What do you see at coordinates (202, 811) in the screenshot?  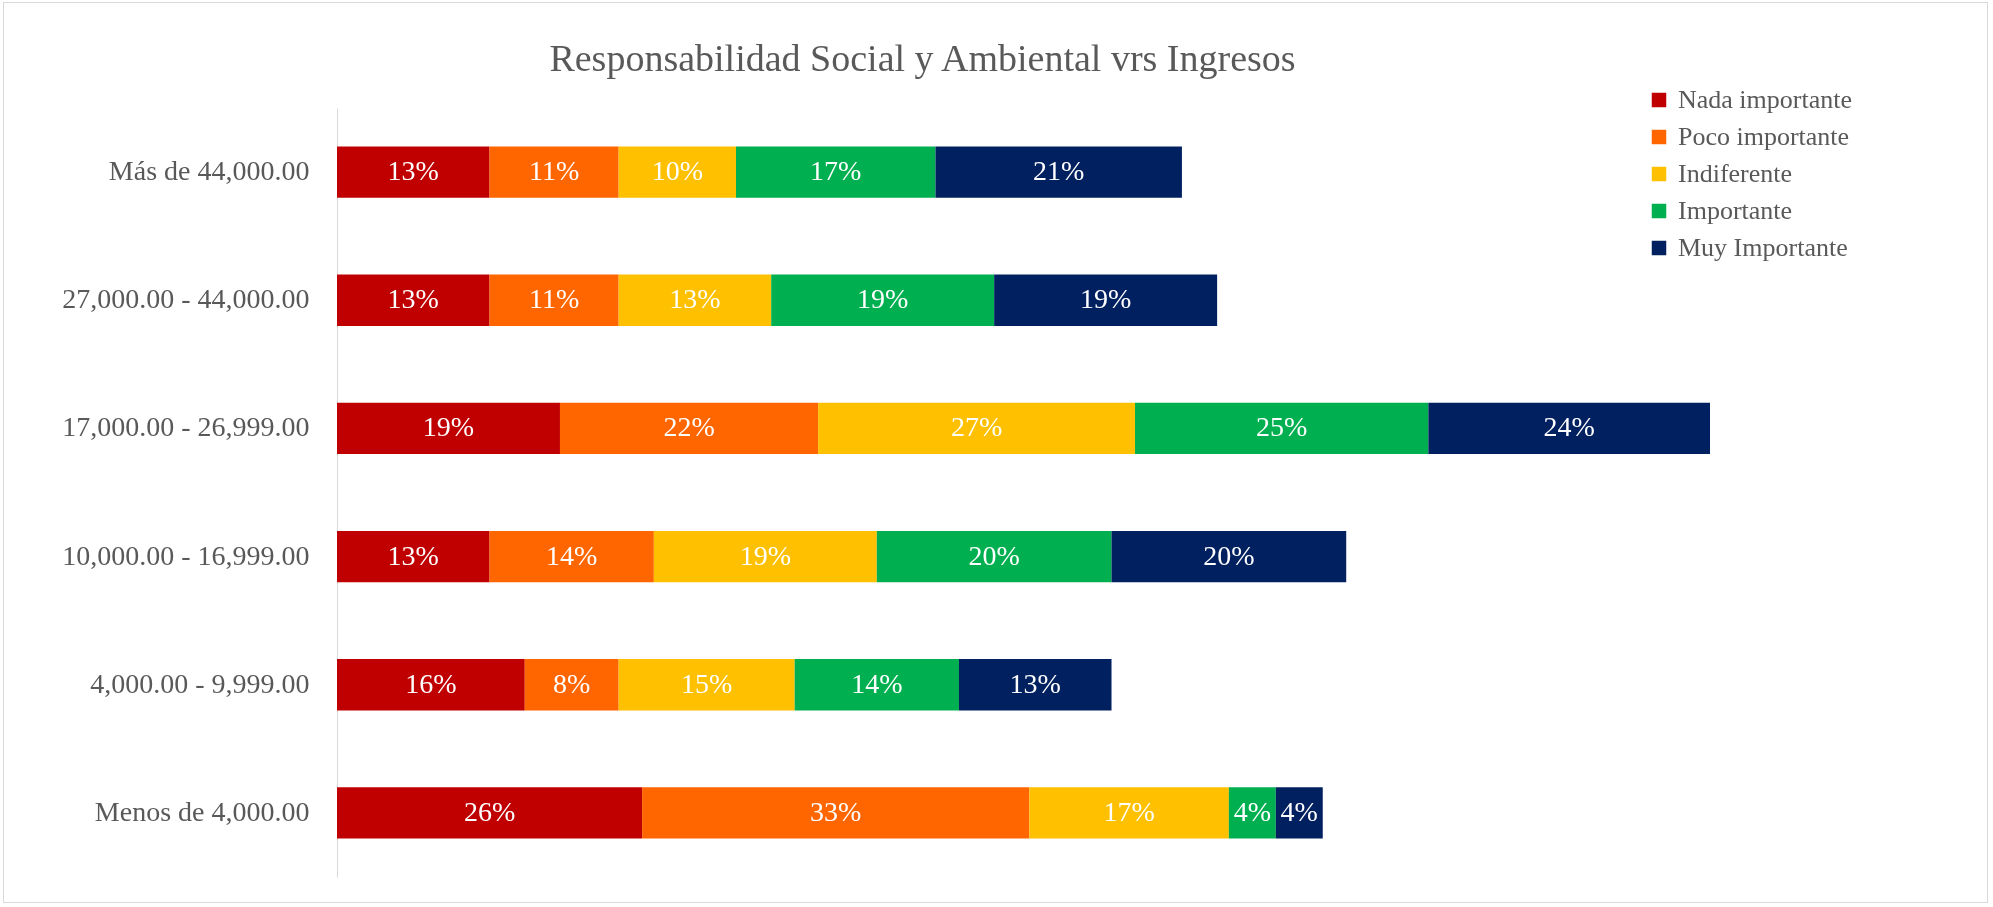 I see `y-tick-label: Menos de 4,000.00` at bounding box center [202, 811].